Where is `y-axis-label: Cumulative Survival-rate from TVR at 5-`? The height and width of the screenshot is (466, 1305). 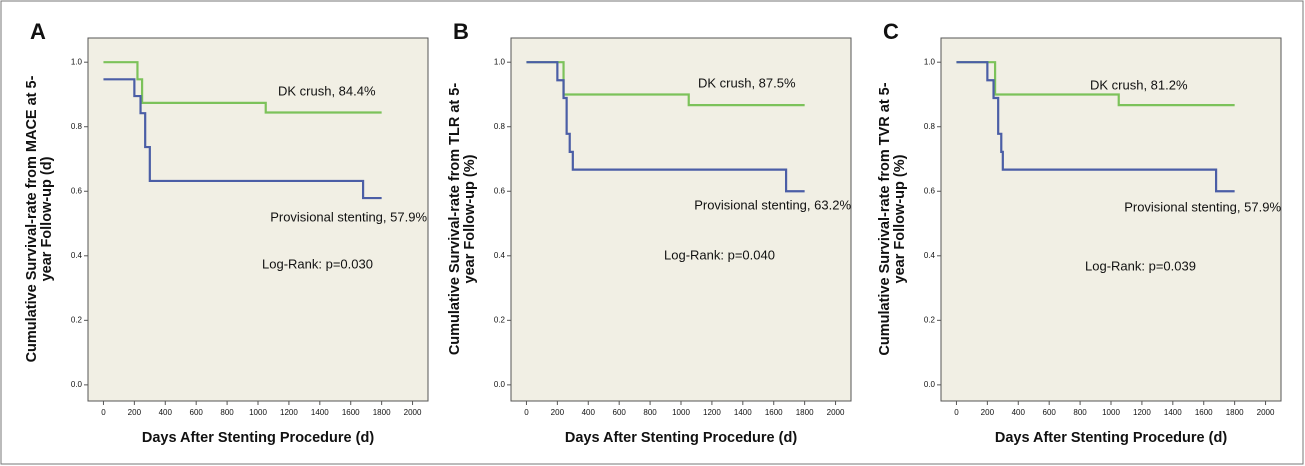
y-axis-label: Cumulative Survival-rate from TVR at 5- is located at coordinates (885, 218).